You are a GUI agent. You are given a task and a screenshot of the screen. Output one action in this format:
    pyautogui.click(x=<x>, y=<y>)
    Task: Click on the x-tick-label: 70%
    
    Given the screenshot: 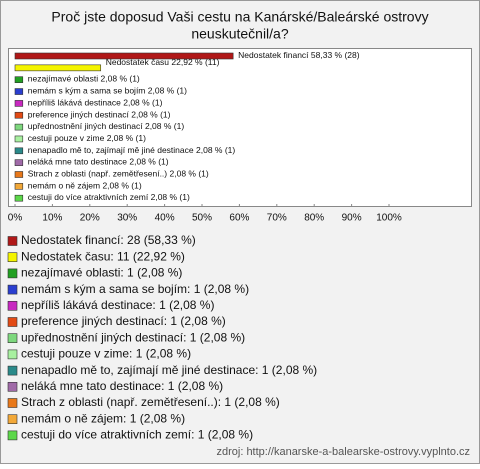 What is the action you would take?
    pyautogui.click(x=277, y=218)
    